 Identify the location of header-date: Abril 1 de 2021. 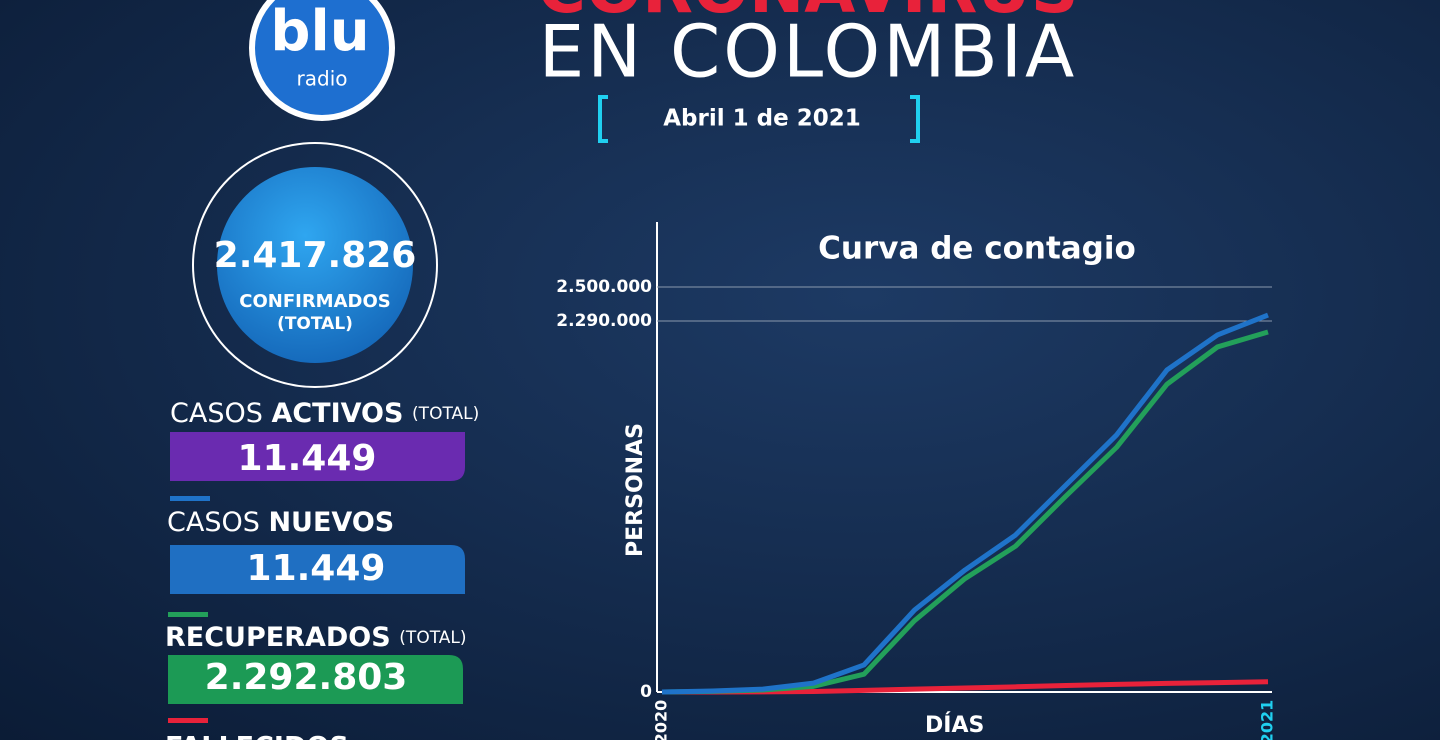
(761, 119).